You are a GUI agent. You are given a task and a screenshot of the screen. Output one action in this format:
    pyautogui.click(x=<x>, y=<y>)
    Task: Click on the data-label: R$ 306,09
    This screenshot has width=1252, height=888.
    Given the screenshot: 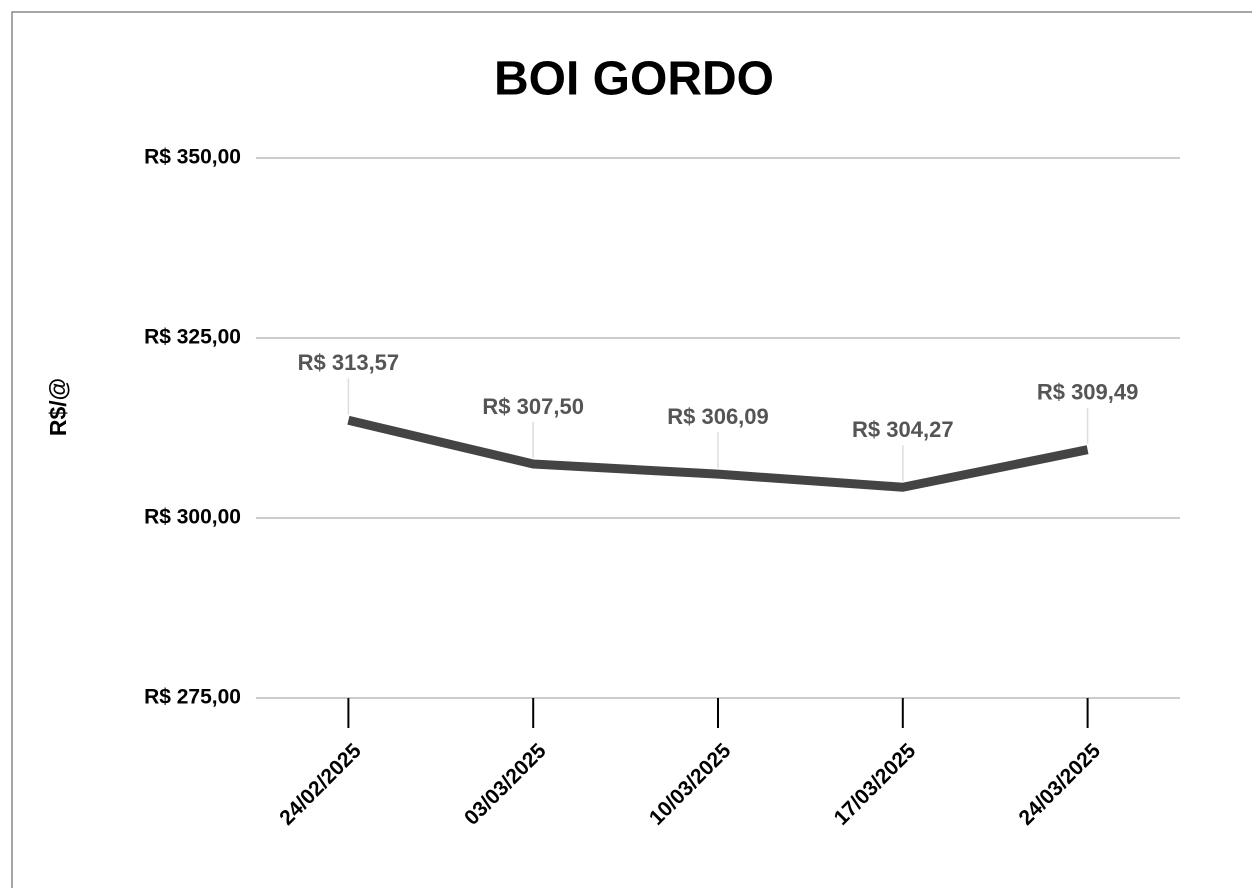 What is the action you would take?
    pyautogui.click(x=718, y=416)
    